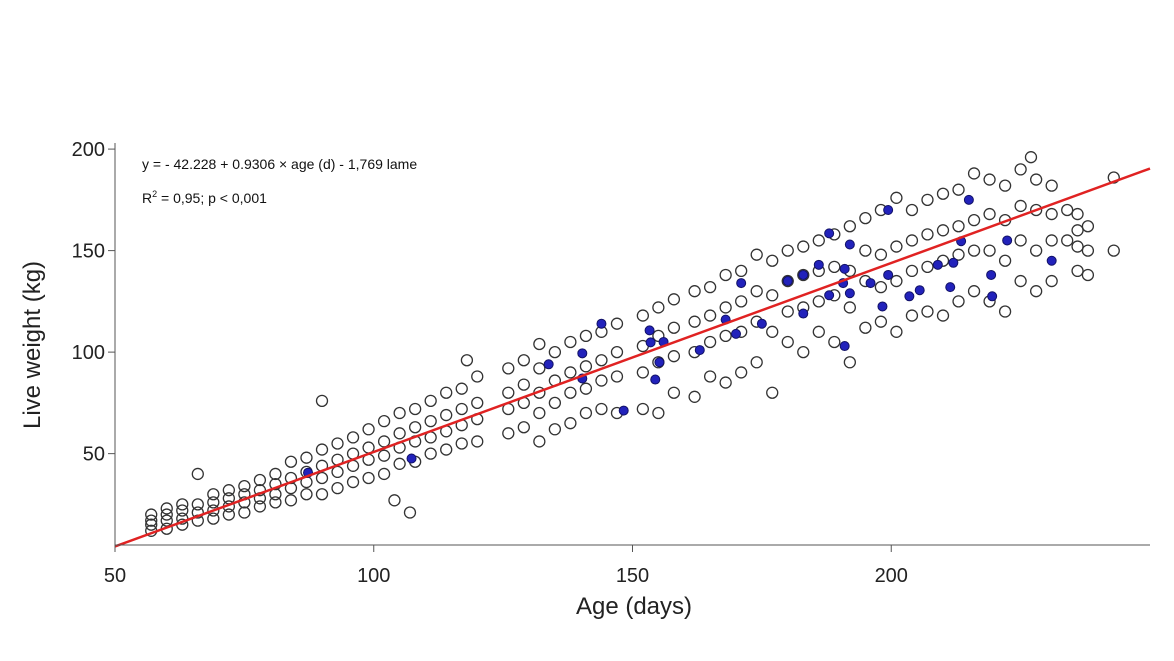  What do you see at coordinates (632, 576) in the screenshot?
I see `x-tick-label: 150` at bounding box center [632, 576].